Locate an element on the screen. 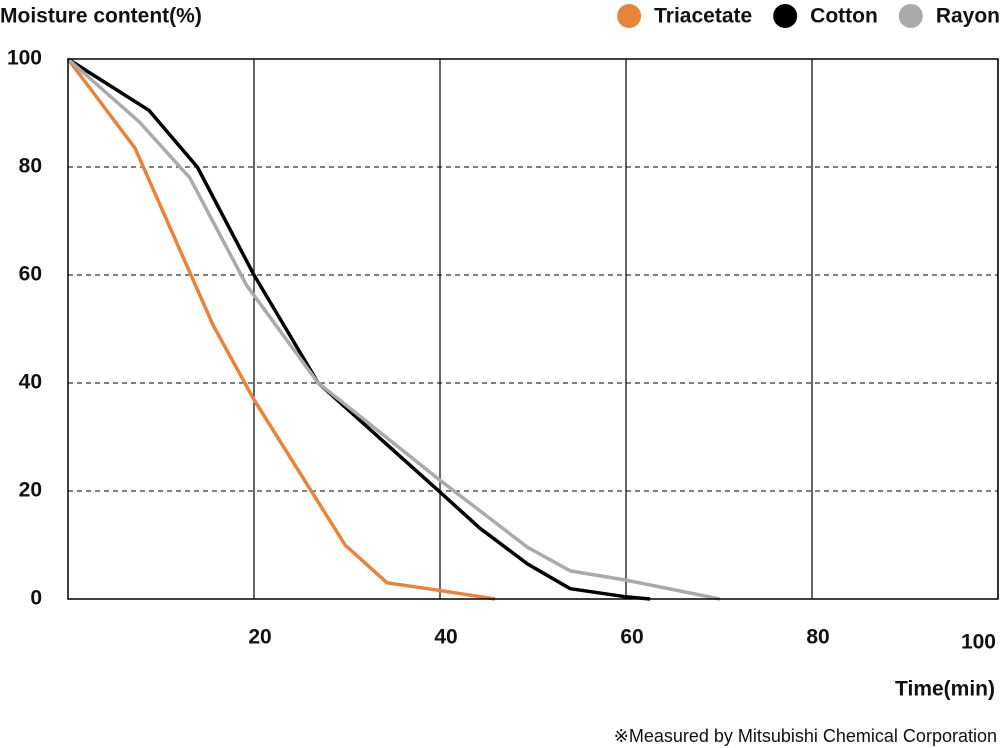  legend-label: Rayon is located at coordinates (968, 16).